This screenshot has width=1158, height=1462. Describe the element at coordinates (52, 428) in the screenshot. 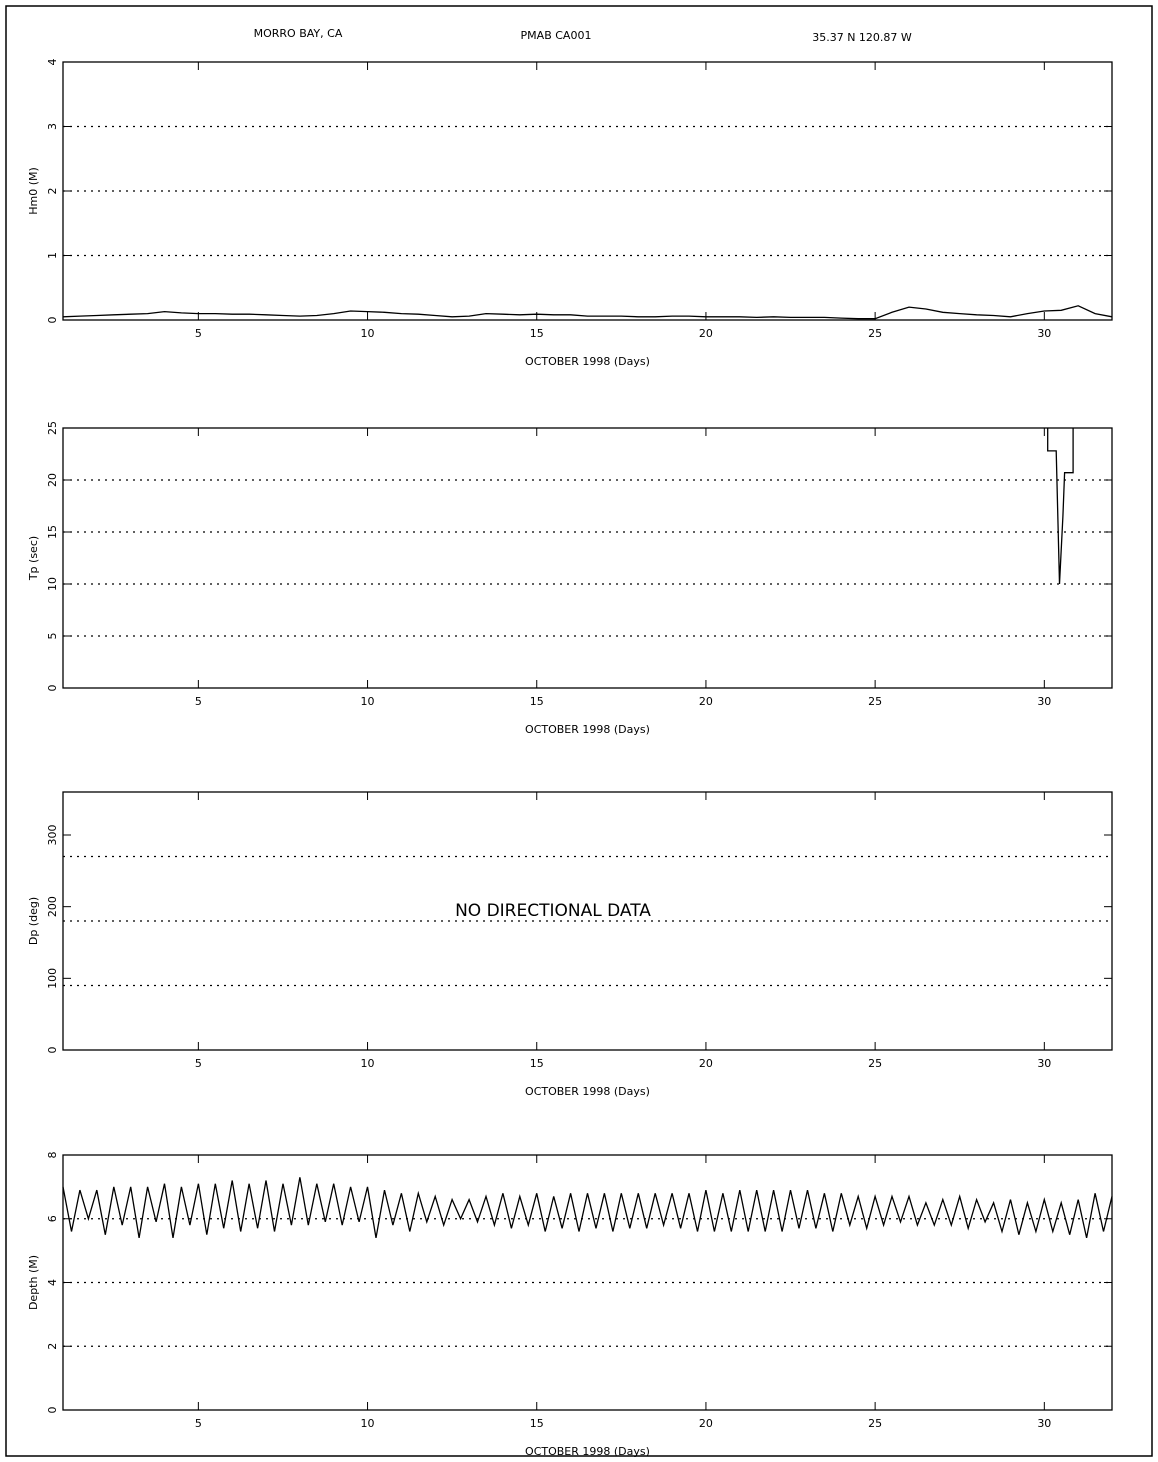

I see `y-tick-label: 25` at that location.